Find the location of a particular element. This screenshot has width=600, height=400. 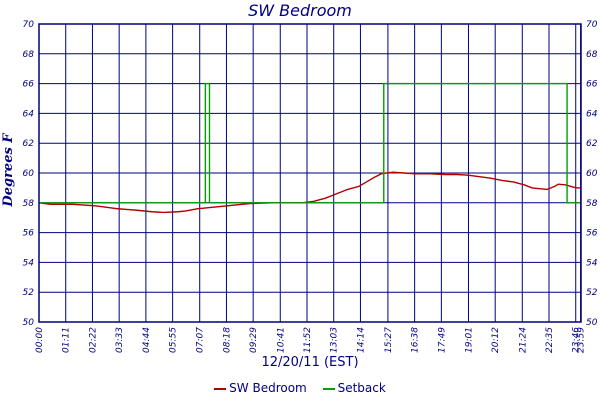

x-tick-label: 19:01 is located at coordinates (469, 340).